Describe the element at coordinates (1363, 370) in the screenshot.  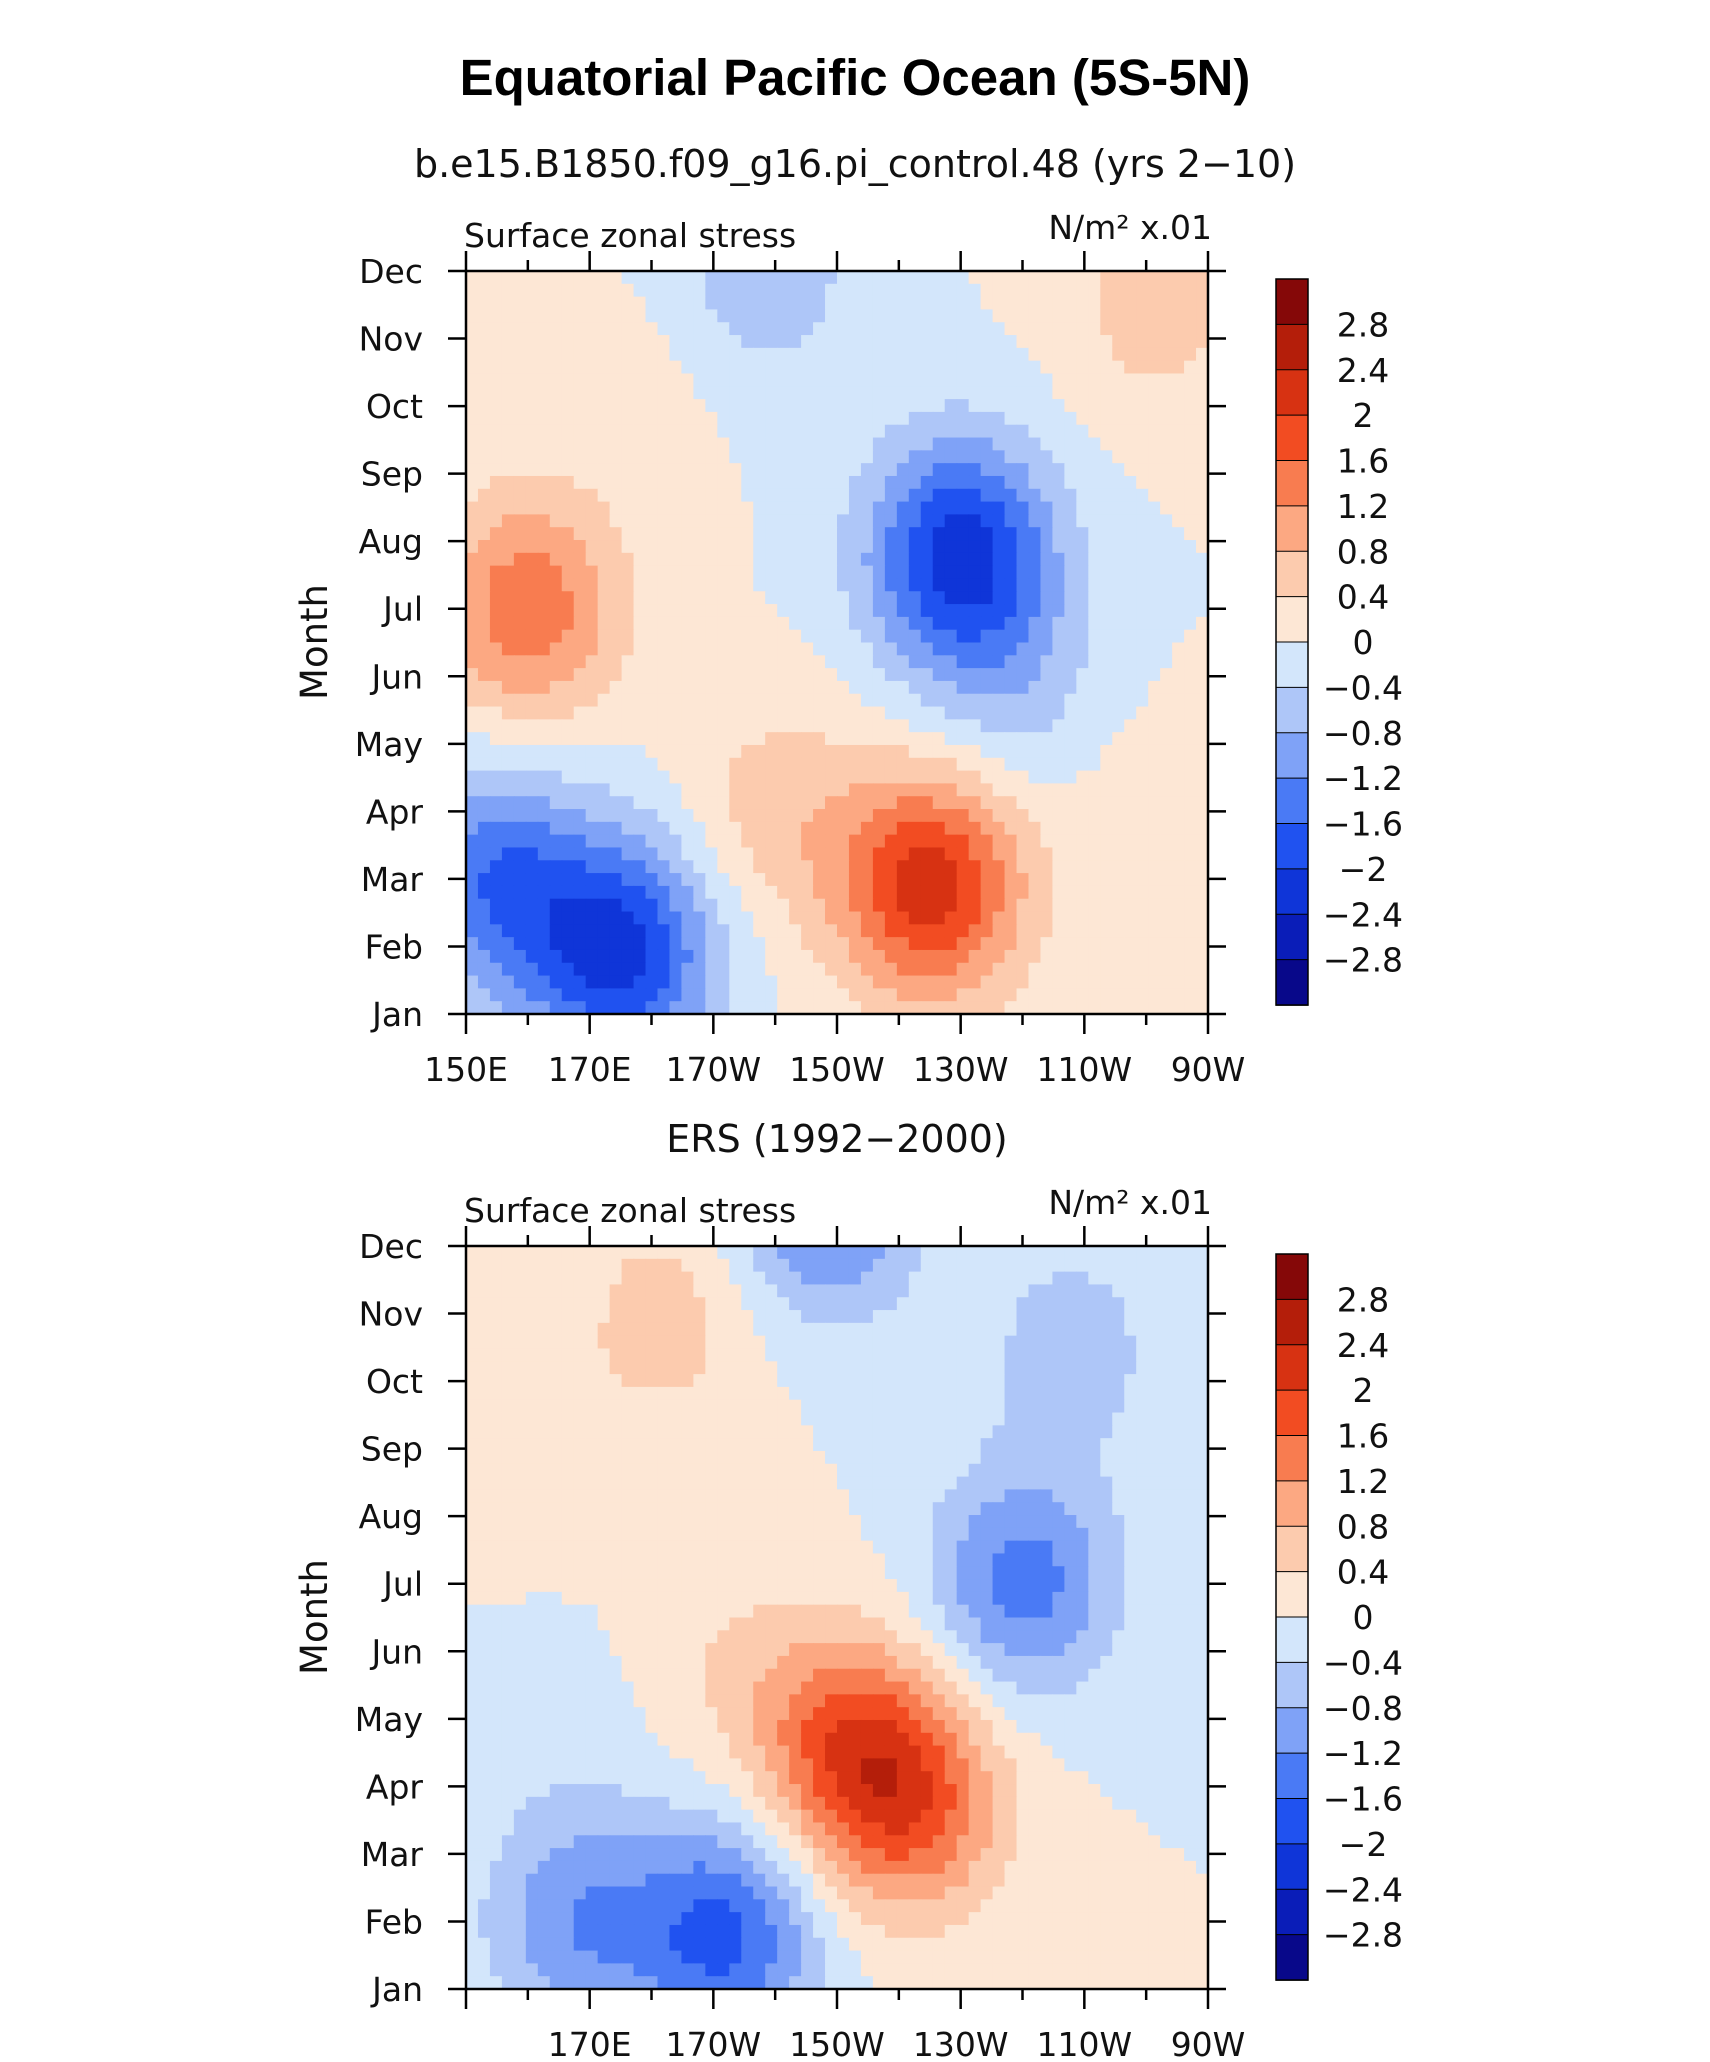
I see `colorbar-label: 2.4` at that location.